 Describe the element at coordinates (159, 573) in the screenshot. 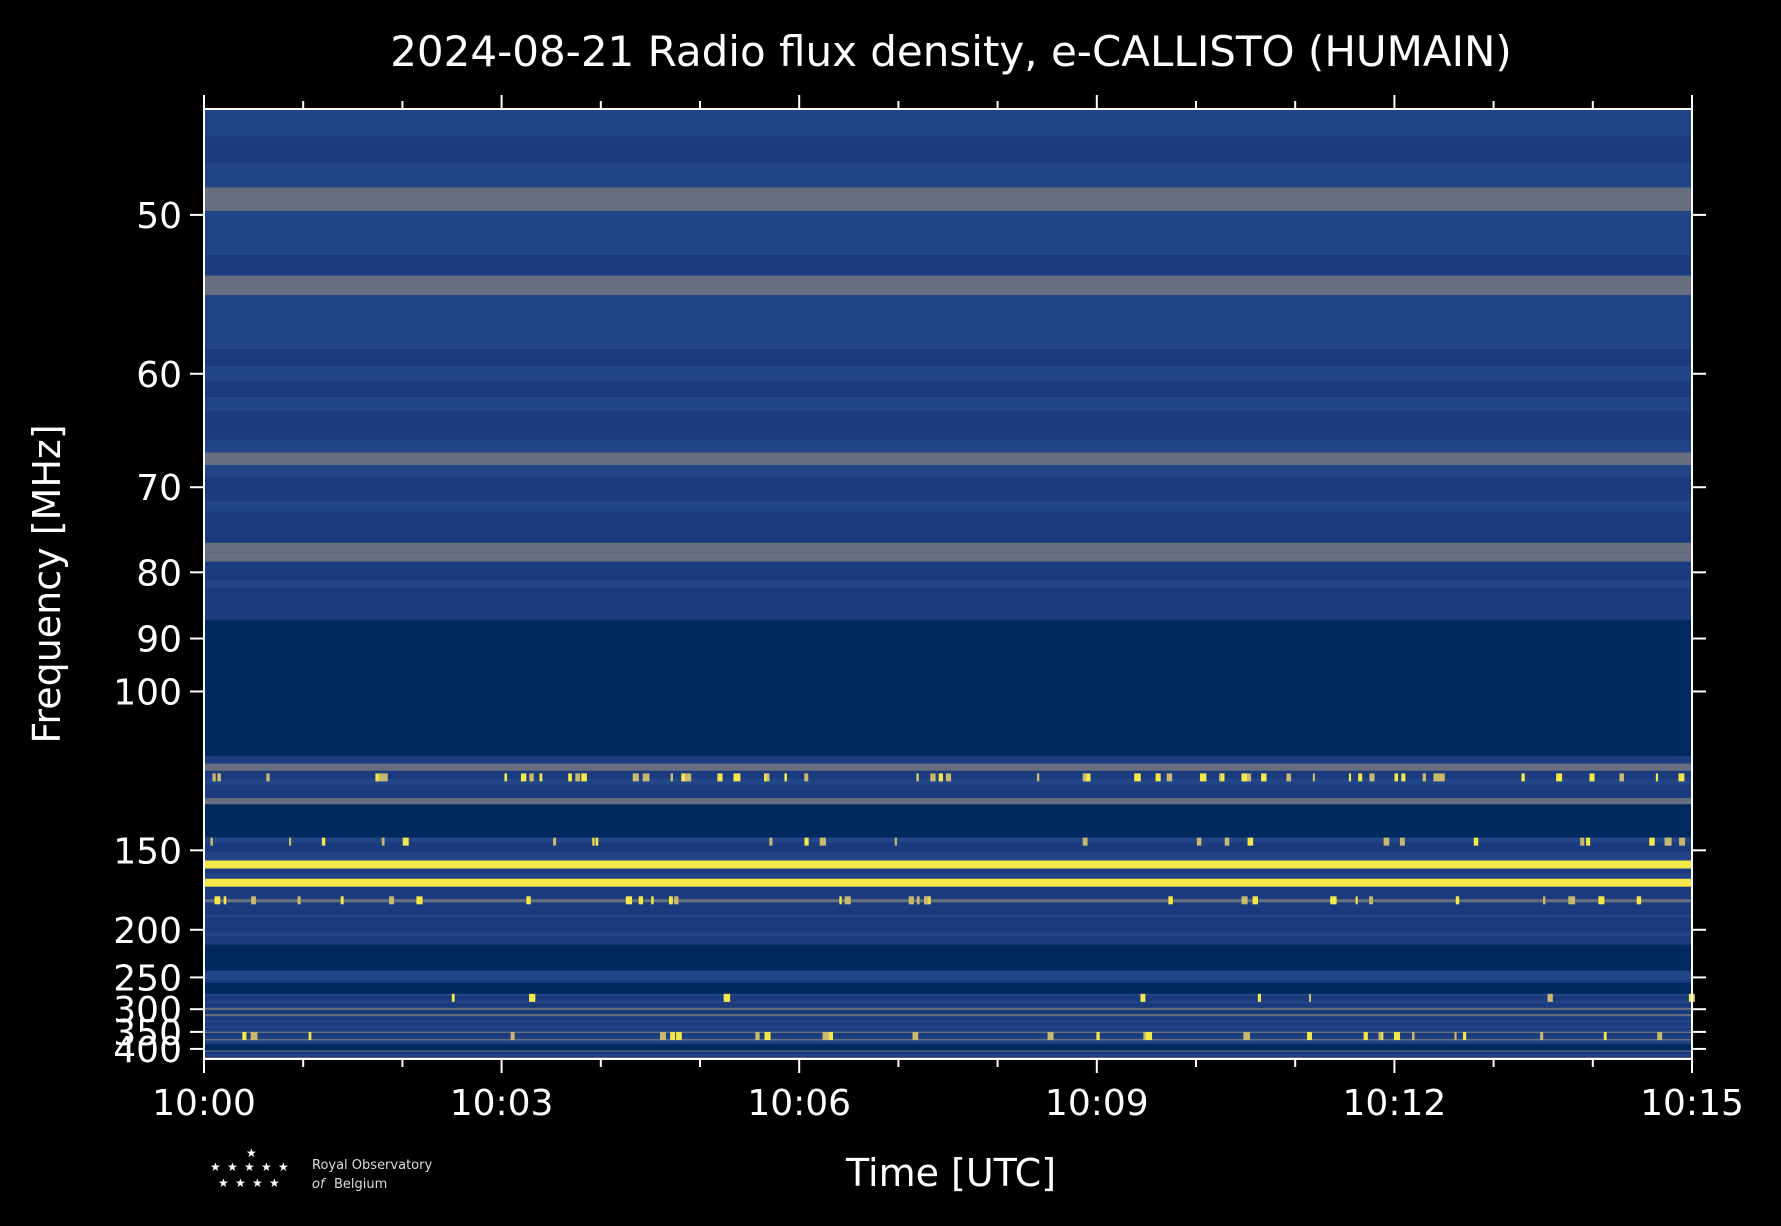

I see `y-tick-label: 80` at that location.